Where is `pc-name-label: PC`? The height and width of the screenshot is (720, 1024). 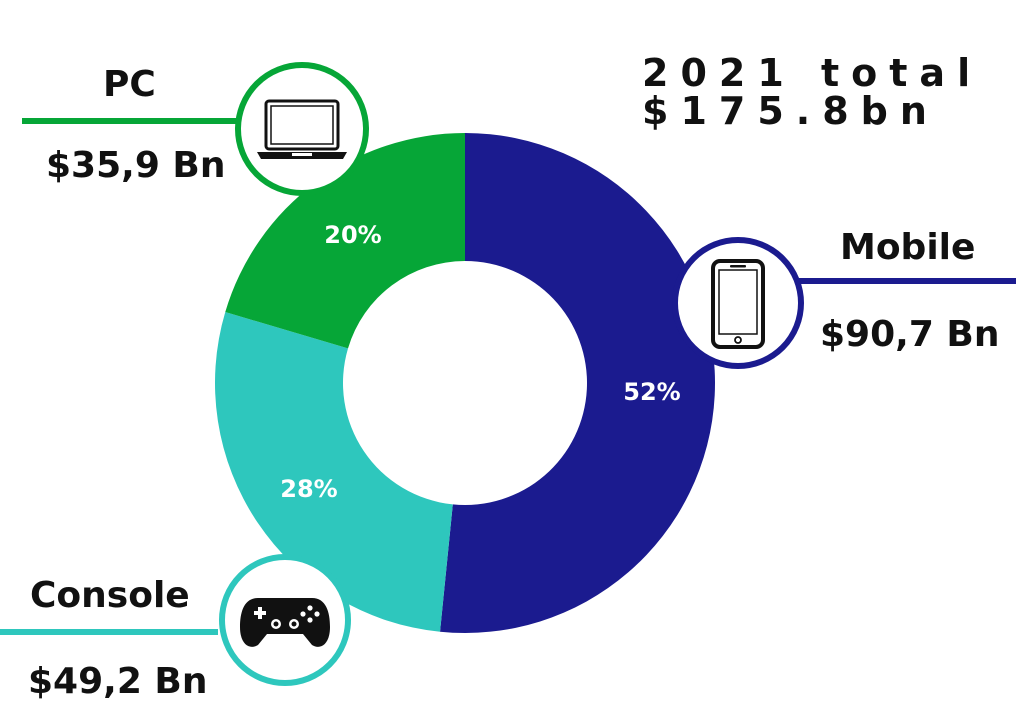 pc-name-label: PC is located at coordinates (129, 84).